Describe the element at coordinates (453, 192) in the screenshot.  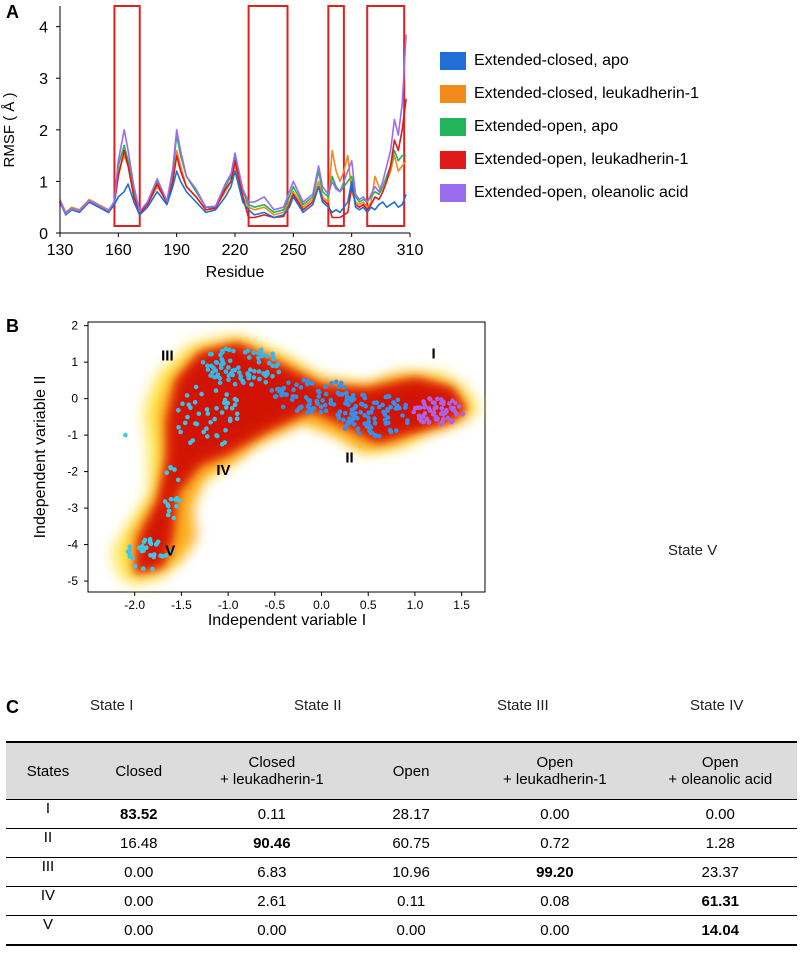
I see `legend-swatch-open-olean` at that location.